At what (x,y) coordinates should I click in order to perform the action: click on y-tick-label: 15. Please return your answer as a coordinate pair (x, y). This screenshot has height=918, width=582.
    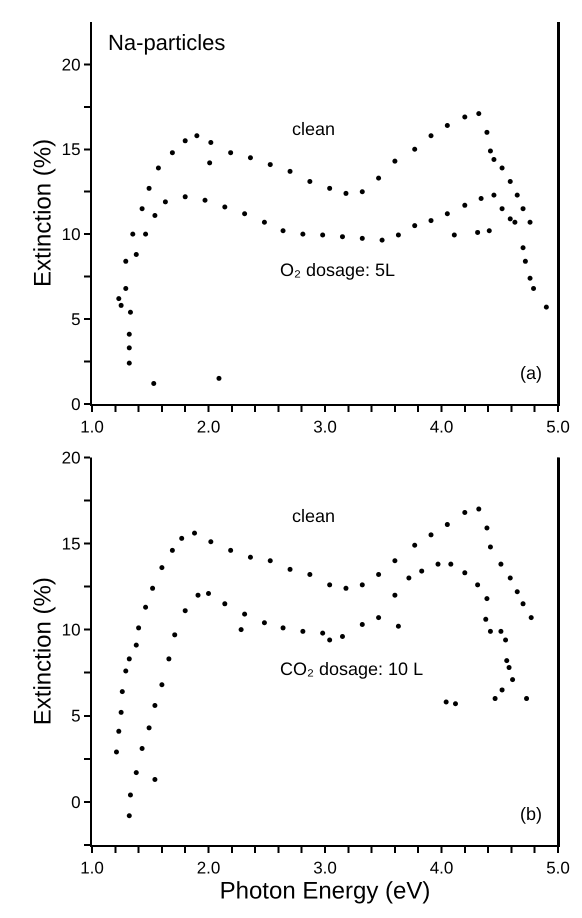
    Looking at the image, I should click on (71, 544).